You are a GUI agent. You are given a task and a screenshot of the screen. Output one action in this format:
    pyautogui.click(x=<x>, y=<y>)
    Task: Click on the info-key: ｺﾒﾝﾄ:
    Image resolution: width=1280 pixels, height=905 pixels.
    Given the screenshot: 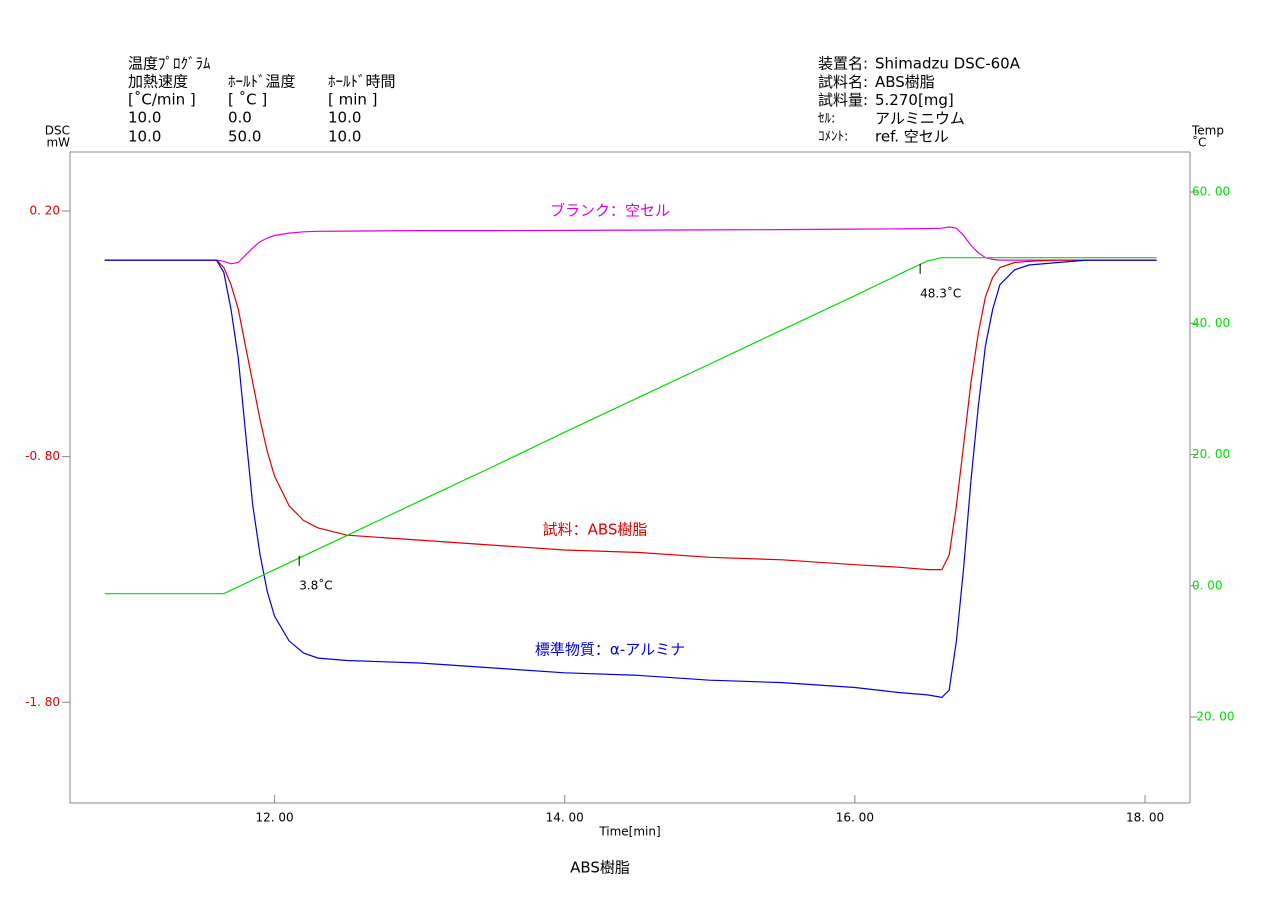 What is the action you would take?
    pyautogui.click(x=833, y=137)
    